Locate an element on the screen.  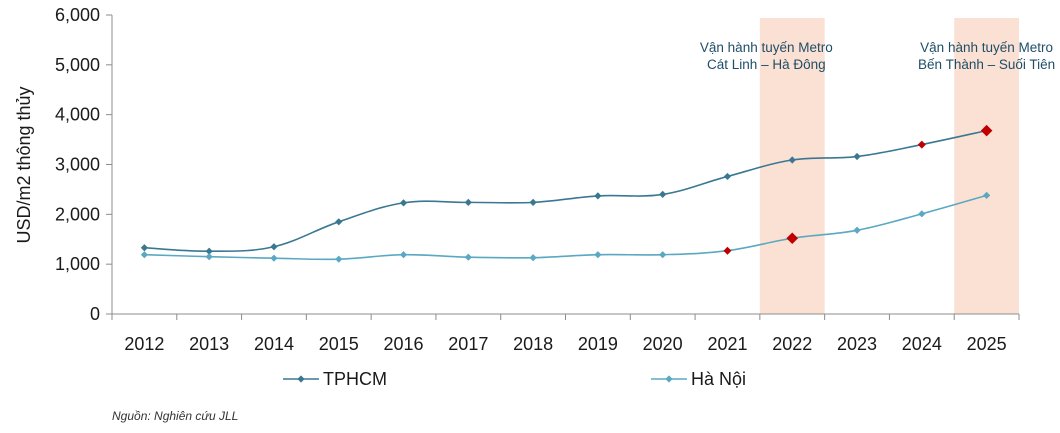
data-point-0-2020 is located at coordinates (663, 194).